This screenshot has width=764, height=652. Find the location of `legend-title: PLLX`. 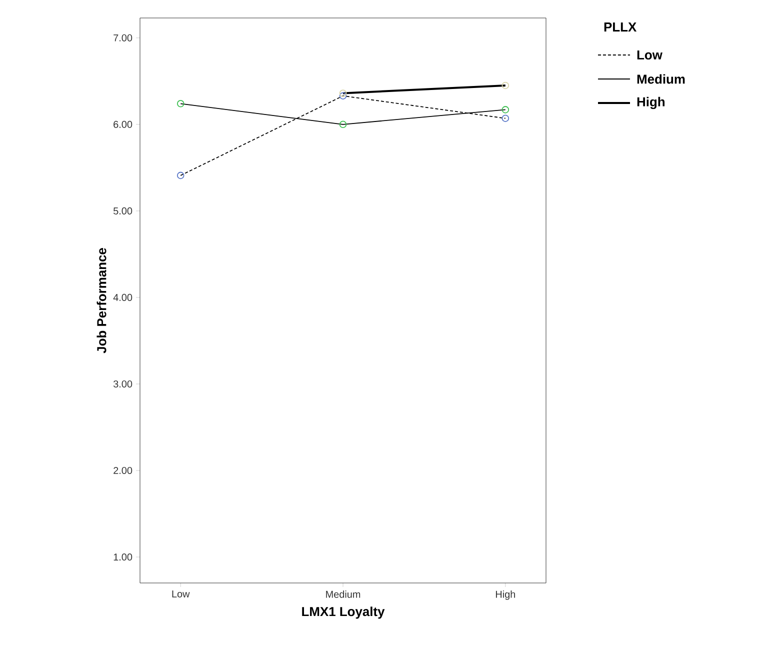

legend-title: PLLX is located at coordinates (620, 27).